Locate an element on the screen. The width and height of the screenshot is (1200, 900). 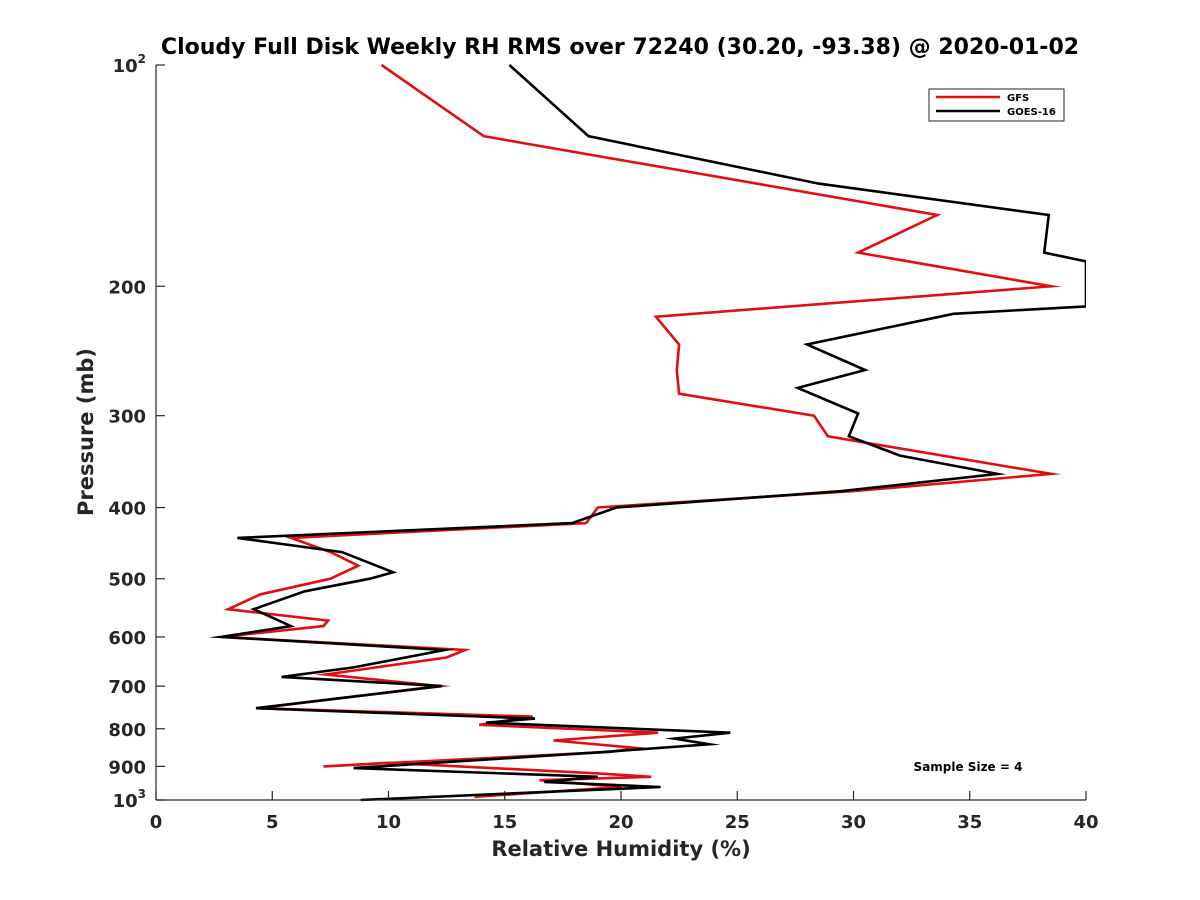
x-tick-label: 5 is located at coordinates (272, 822).